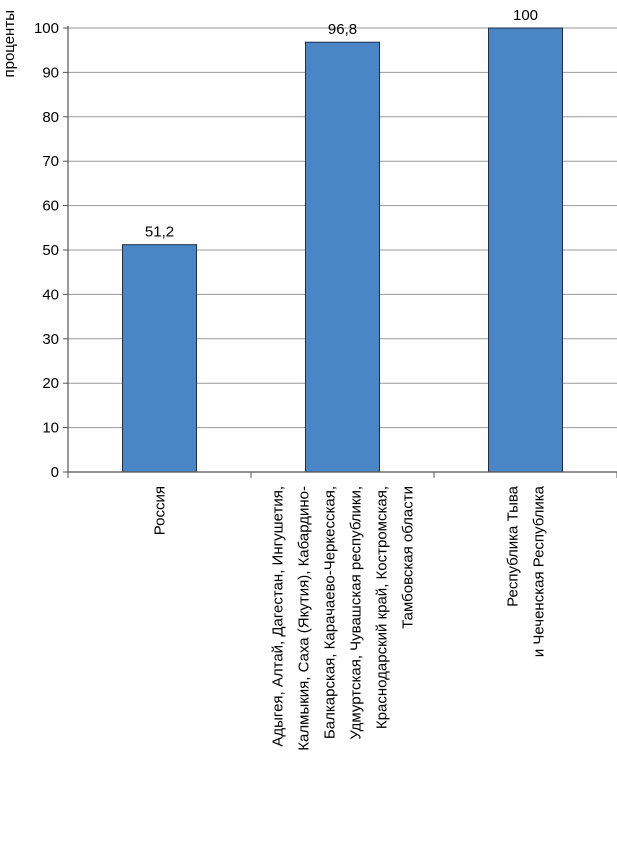 The width and height of the screenshot is (617, 846). What do you see at coordinates (159, 232) in the screenshot?
I see `data-label: 51,2` at bounding box center [159, 232].